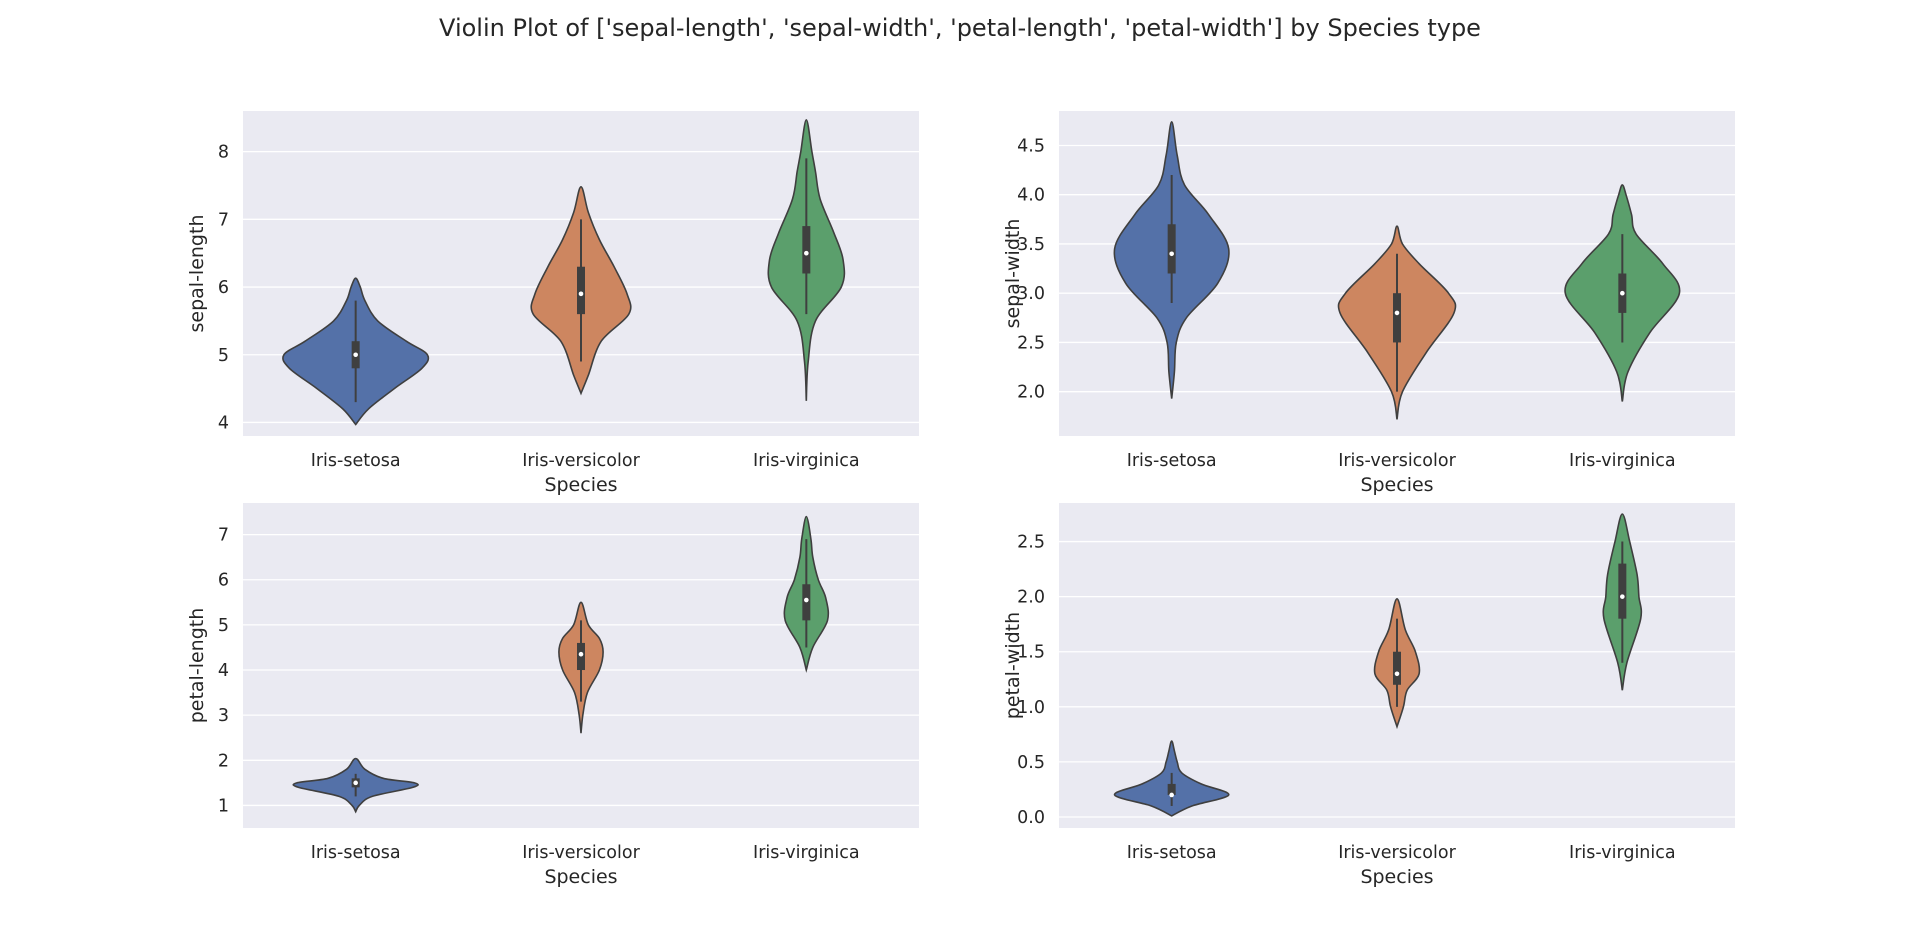 The width and height of the screenshot is (1920, 927). What do you see at coordinates (1031, 294) in the screenshot?
I see `y-tick-label: 3.0` at bounding box center [1031, 294].